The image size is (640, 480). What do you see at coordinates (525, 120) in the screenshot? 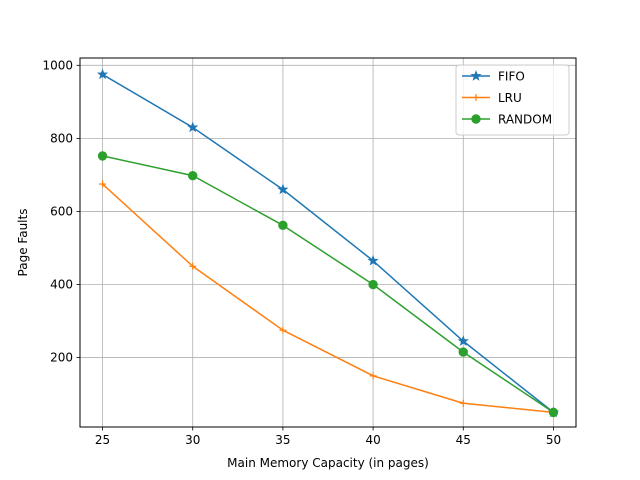
I see `legend-label-random: RANDOM` at bounding box center [525, 120].